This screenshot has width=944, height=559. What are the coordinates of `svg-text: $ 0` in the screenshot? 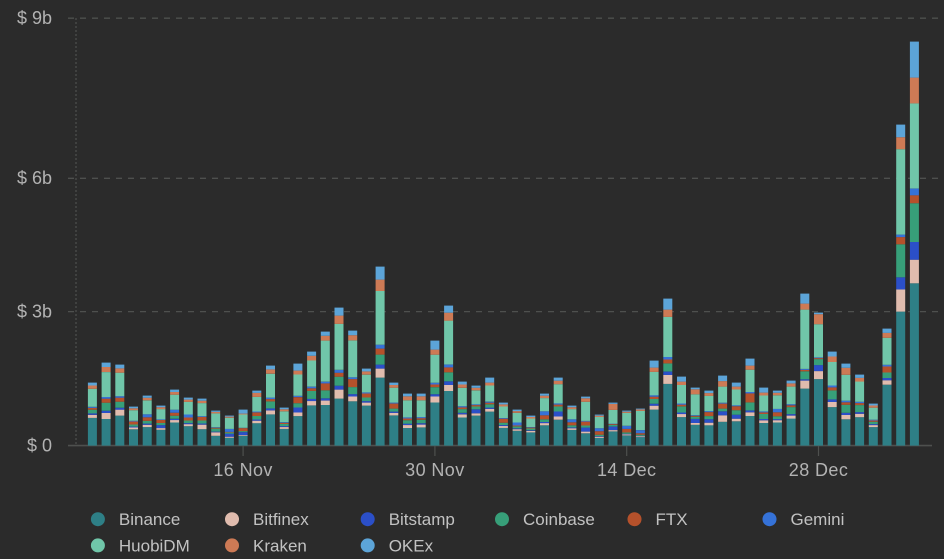 It's located at (39, 445).